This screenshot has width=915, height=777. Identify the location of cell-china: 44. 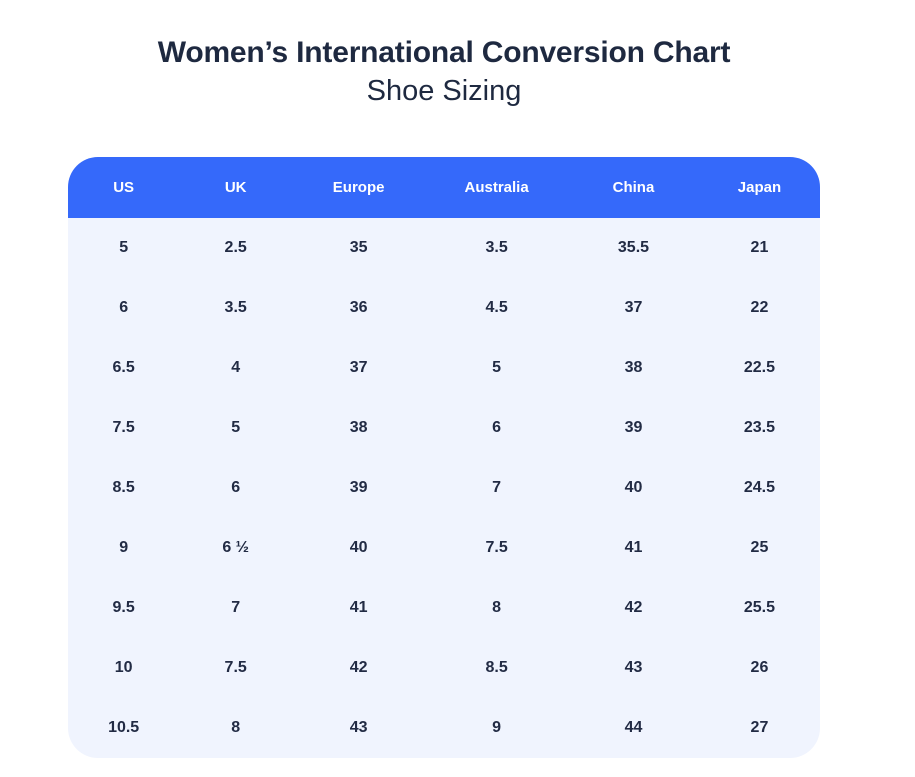
(633, 728).